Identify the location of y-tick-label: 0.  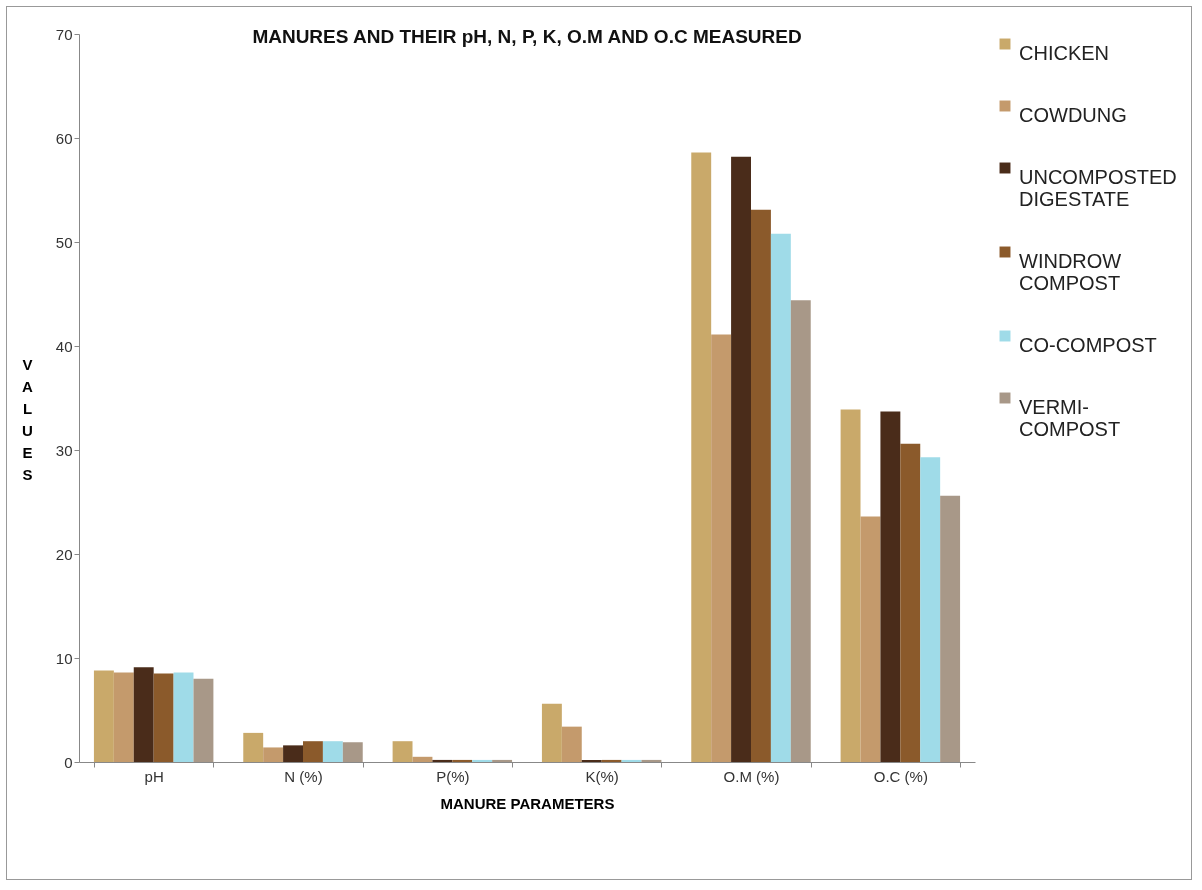
(68, 762).